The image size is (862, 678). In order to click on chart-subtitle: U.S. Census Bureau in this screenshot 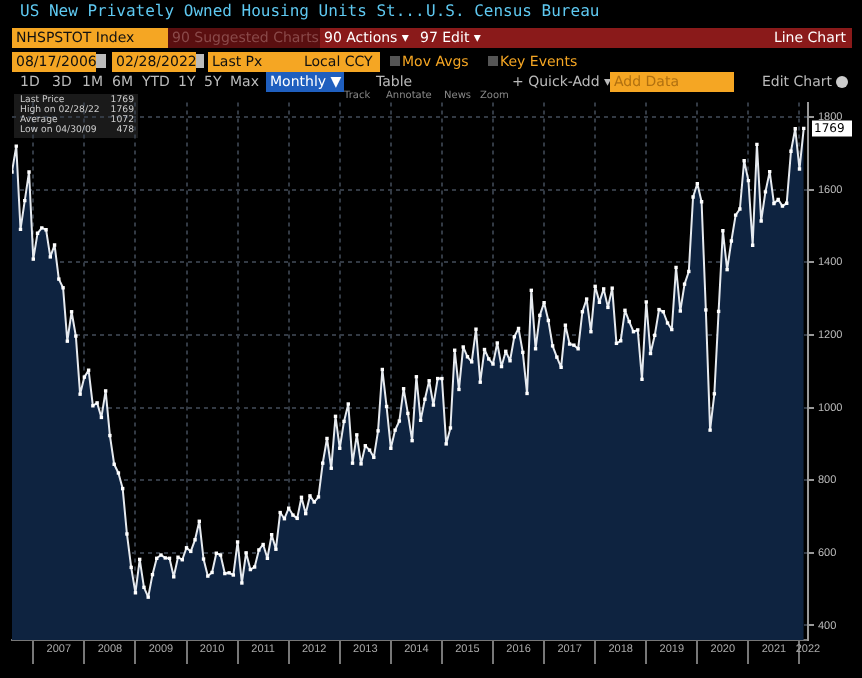, I will do `click(513, 12)`.